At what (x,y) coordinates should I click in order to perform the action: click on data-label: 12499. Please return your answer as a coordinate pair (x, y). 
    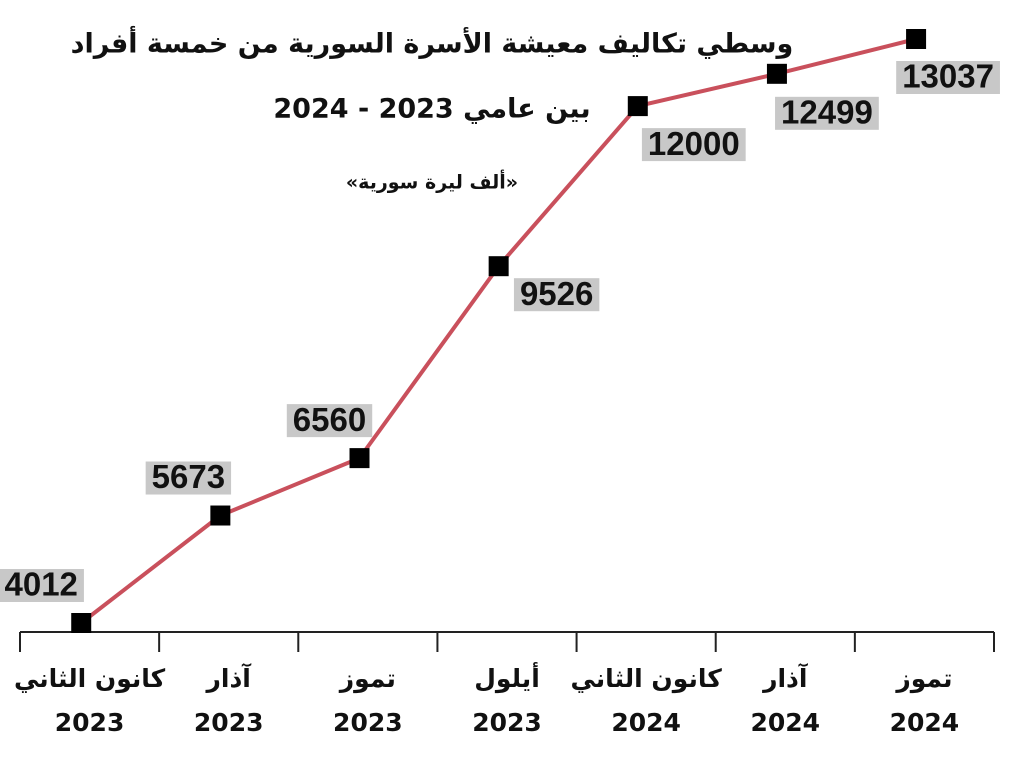
    Looking at the image, I should click on (827, 112).